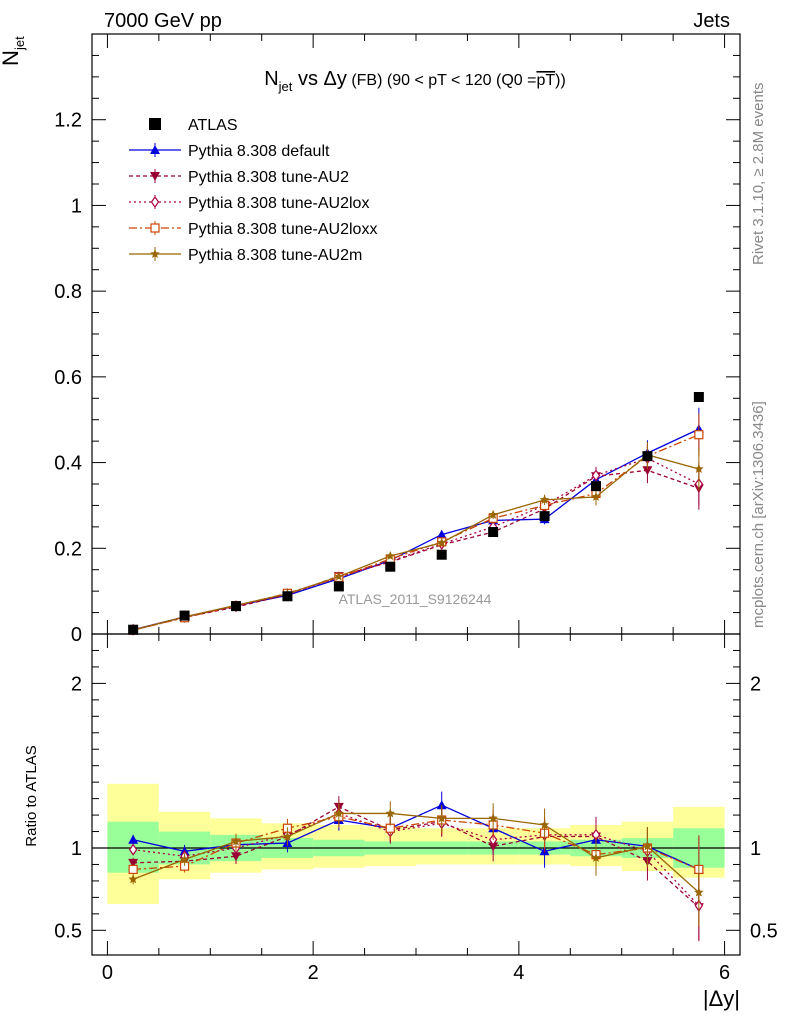  I want to click on ratio-uncertainty-bands, so click(416, 843).